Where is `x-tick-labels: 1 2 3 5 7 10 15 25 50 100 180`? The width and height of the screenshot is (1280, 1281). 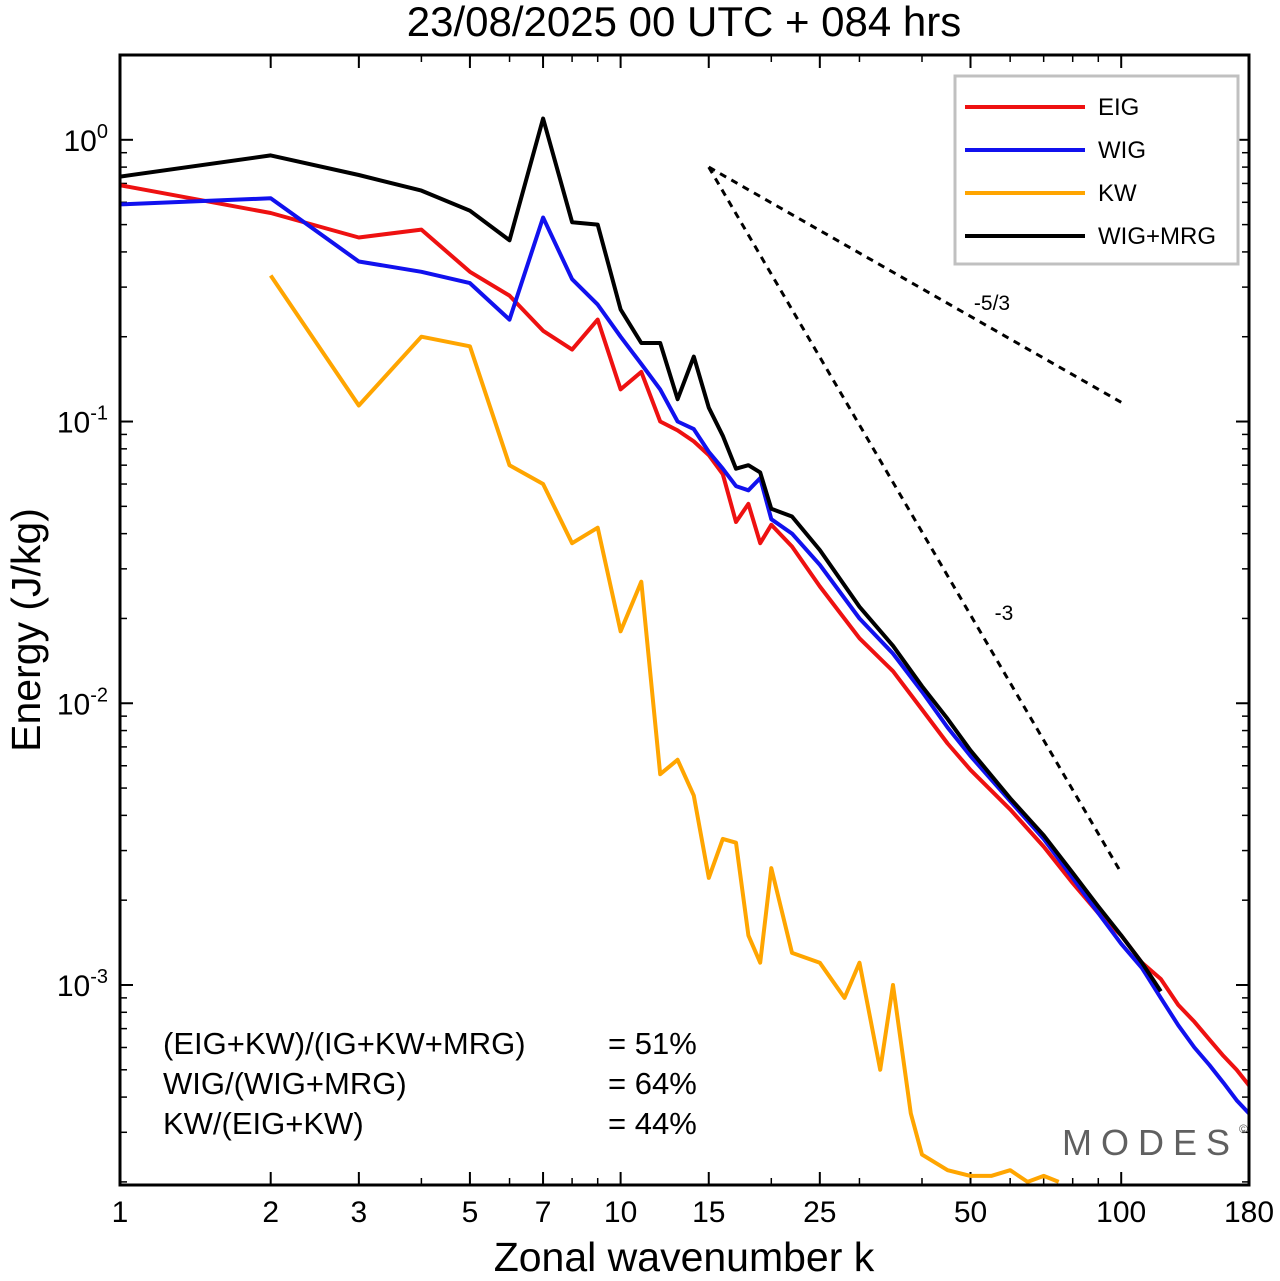
x-tick-labels: 1 2 3 5 7 10 15 25 50 100 180 is located at coordinates (693, 1212).